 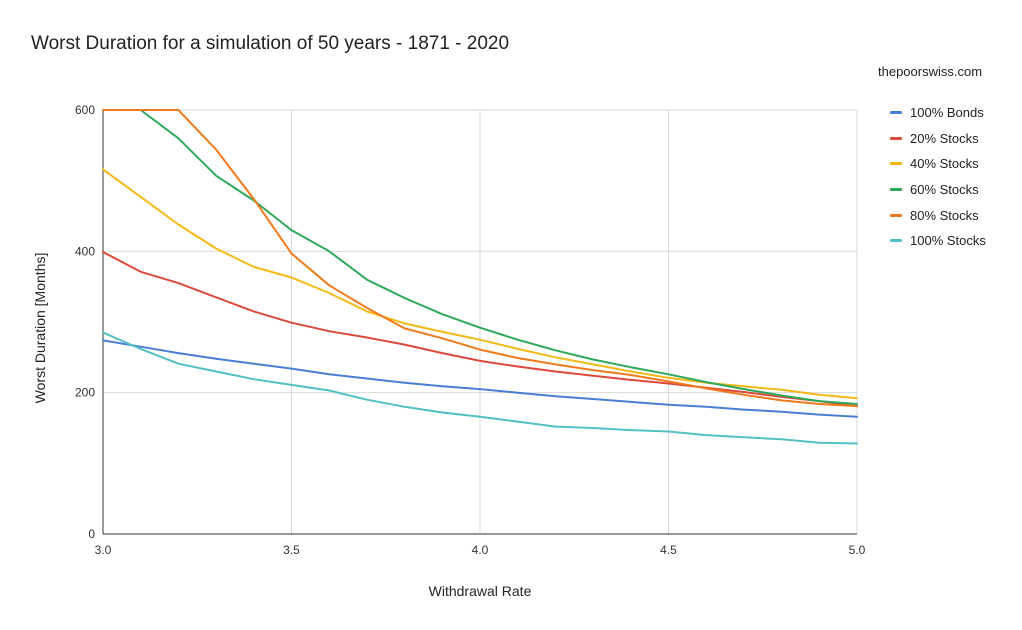 I want to click on legend-label: 40% Stocks, so click(x=944, y=164).